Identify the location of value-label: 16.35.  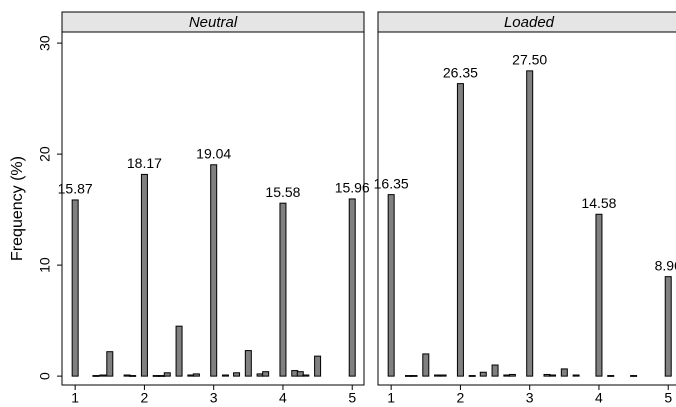
(391, 183).